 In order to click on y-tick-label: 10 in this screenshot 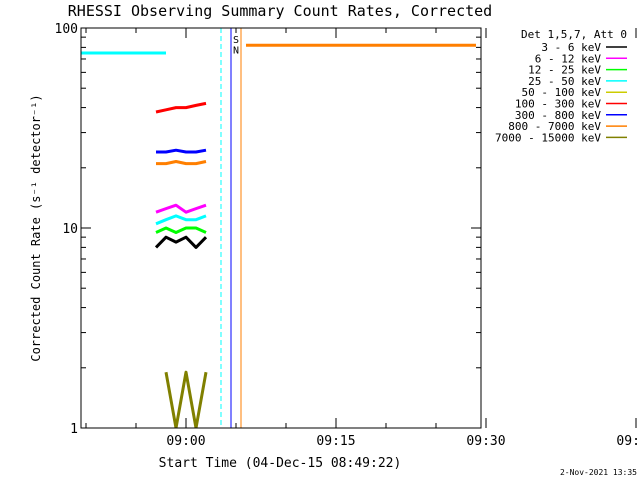, I will do `click(70, 229)`.